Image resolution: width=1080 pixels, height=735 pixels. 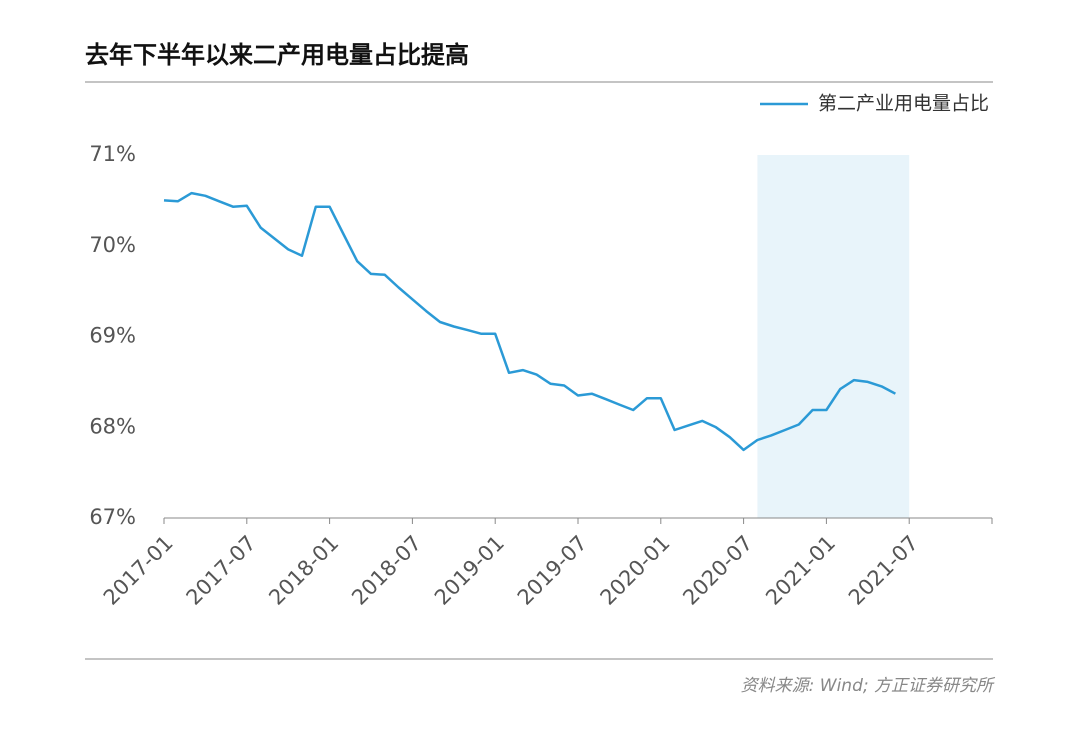 I want to click on y-tick-label: 71%, so click(x=112, y=154).